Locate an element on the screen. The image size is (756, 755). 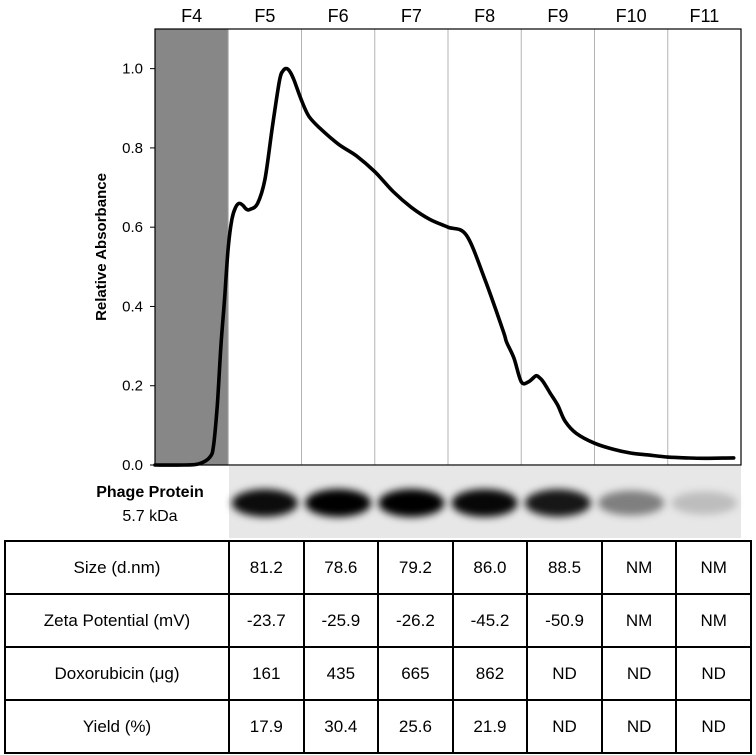
y-tick-label: 0.0 is located at coordinates (132, 465).